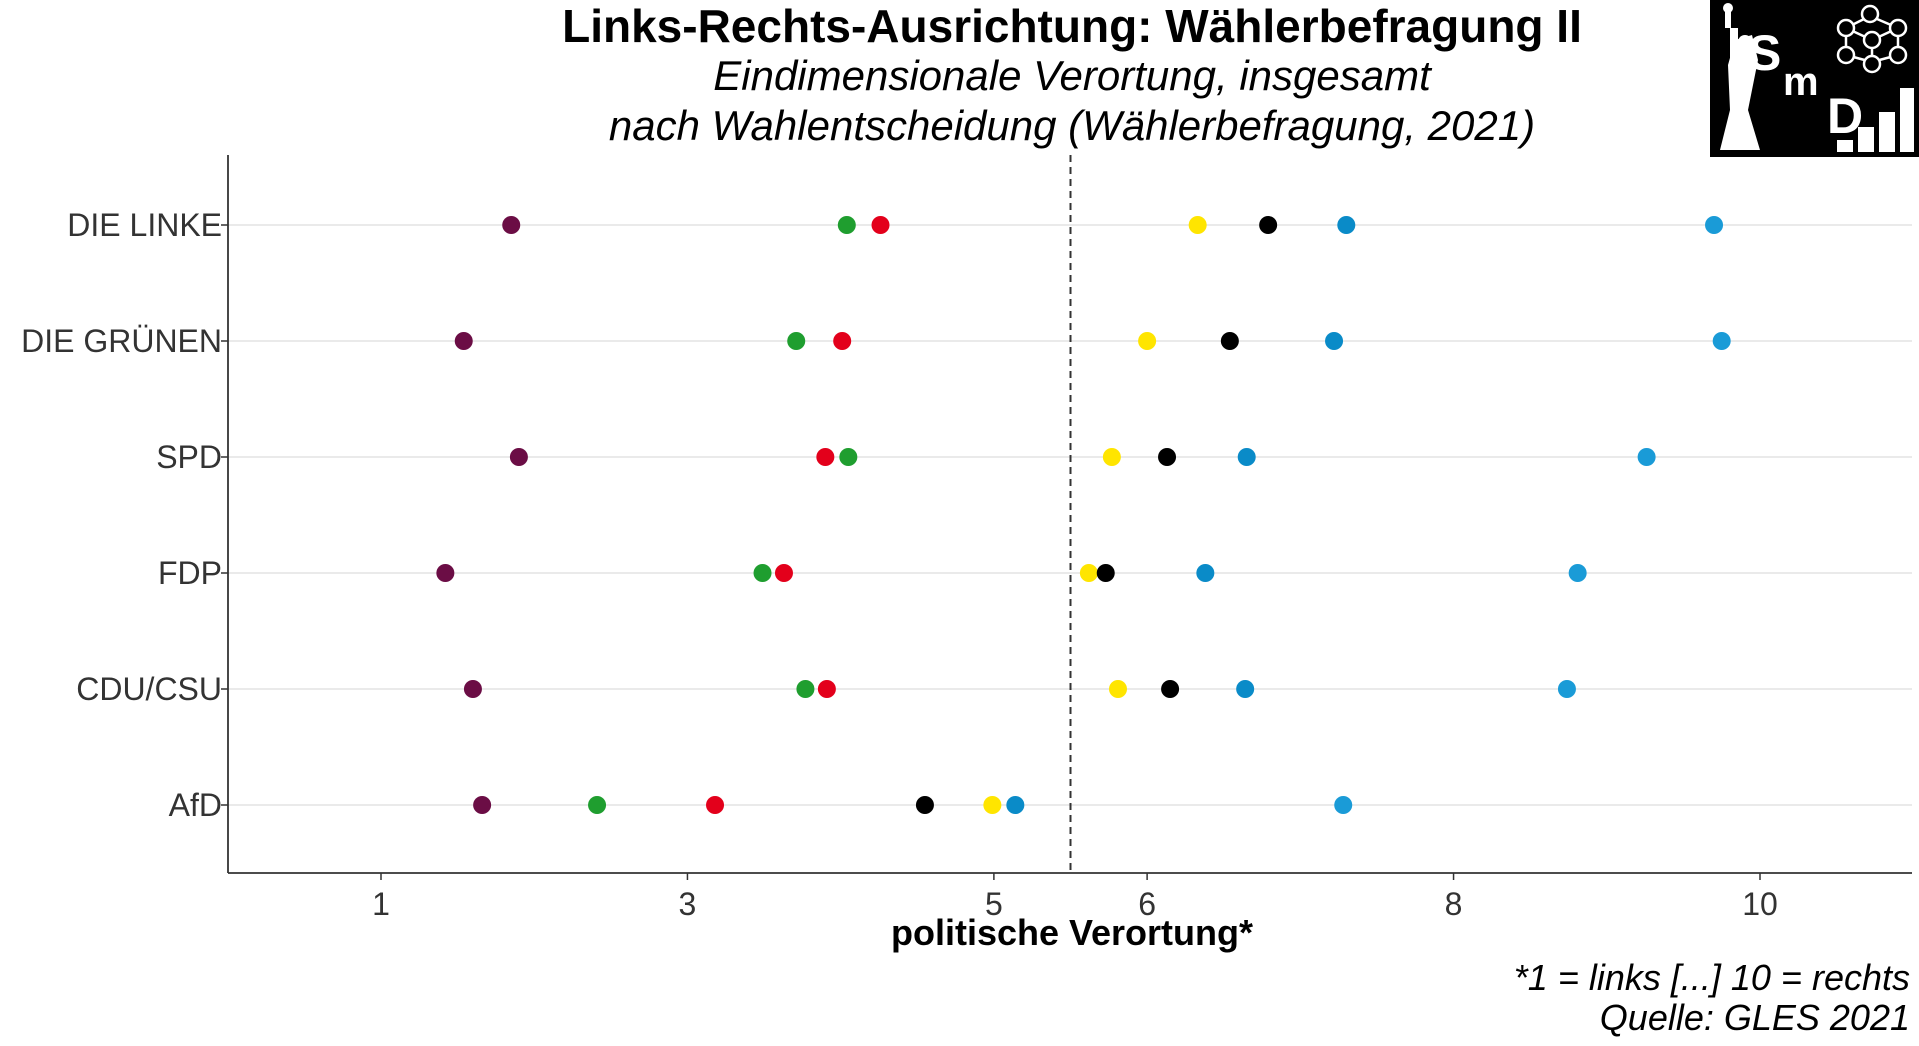 Image resolution: width=1919 pixels, height=1046 pixels. What do you see at coordinates (189, 457) in the screenshot?
I see `y-tick-label: SPD` at bounding box center [189, 457].